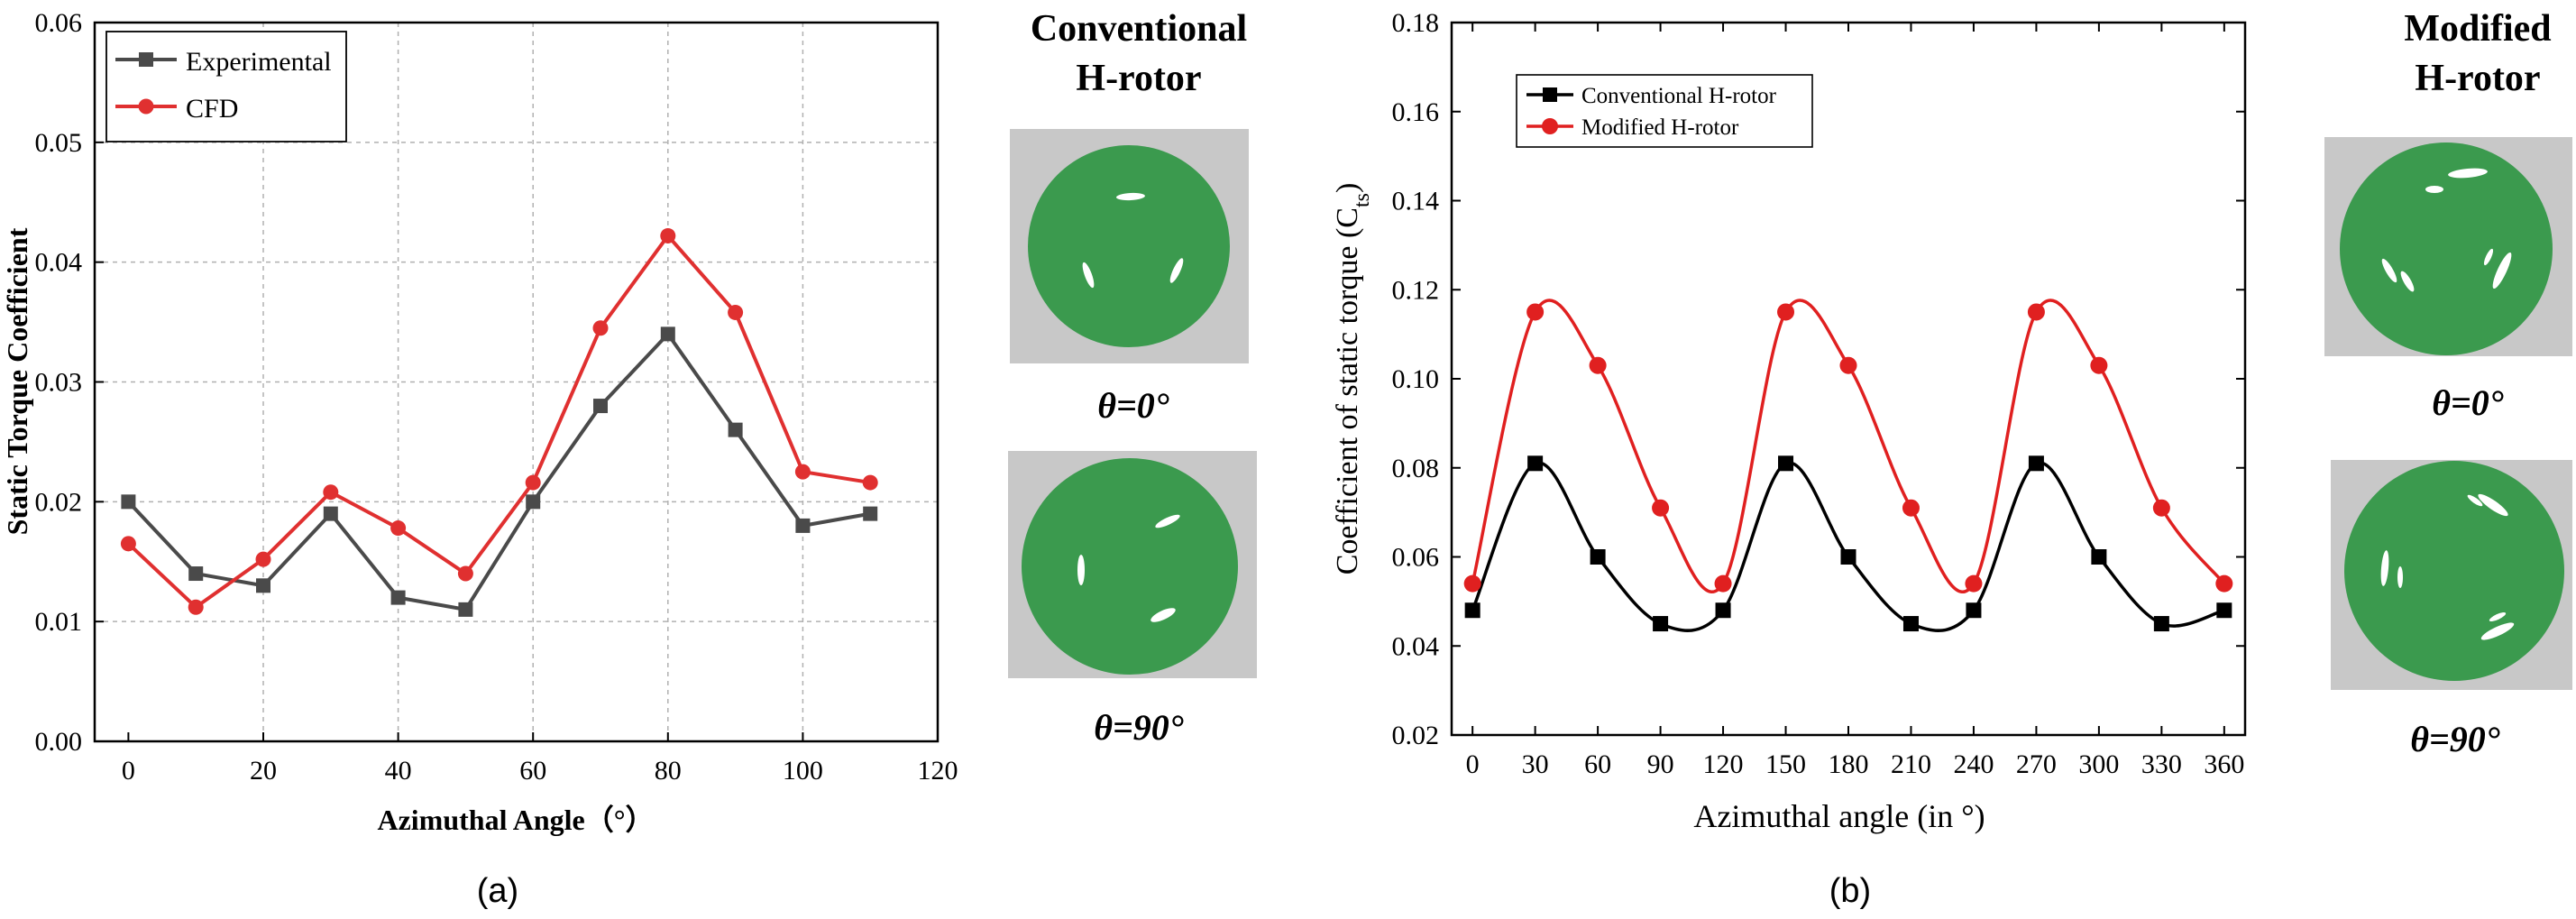 The width and height of the screenshot is (2576, 919). What do you see at coordinates (515, 820) in the screenshot?
I see `panel-a-x-axis-label: Azimuthal Angle（°）` at bounding box center [515, 820].